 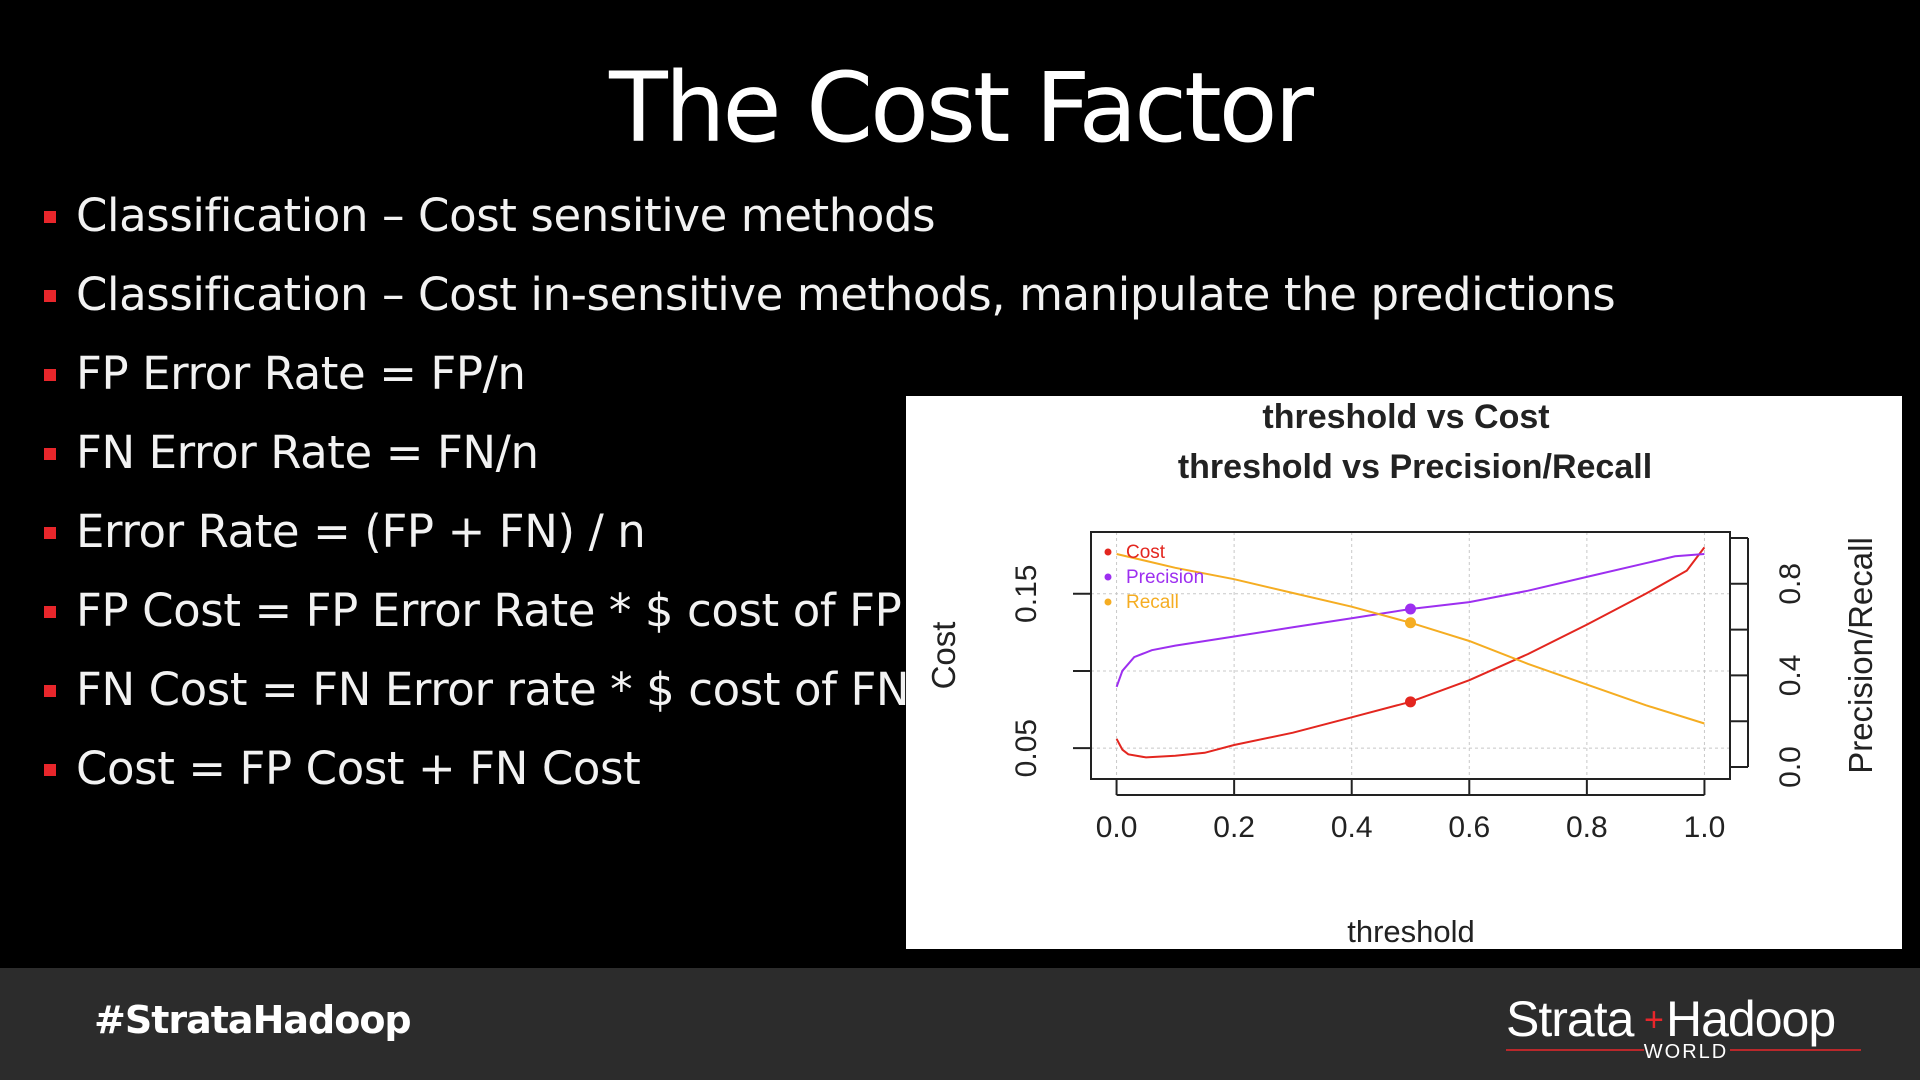 What do you see at coordinates (960, 1024) in the screenshot?
I see `footer-bar: #StrataHadoop Strata + Hadoop WORLD` at bounding box center [960, 1024].